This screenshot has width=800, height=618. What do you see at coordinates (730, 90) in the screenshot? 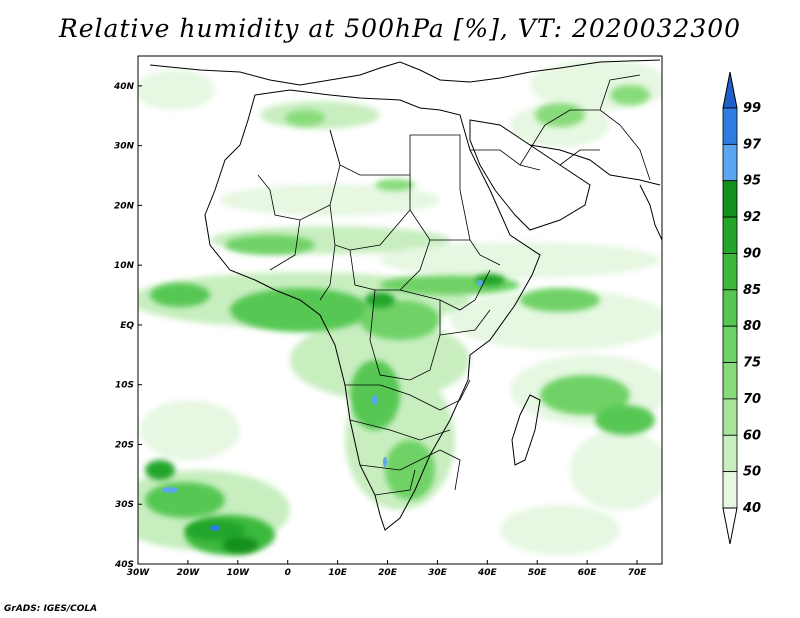
I see `colorbar-max-triangle` at bounding box center [730, 90].